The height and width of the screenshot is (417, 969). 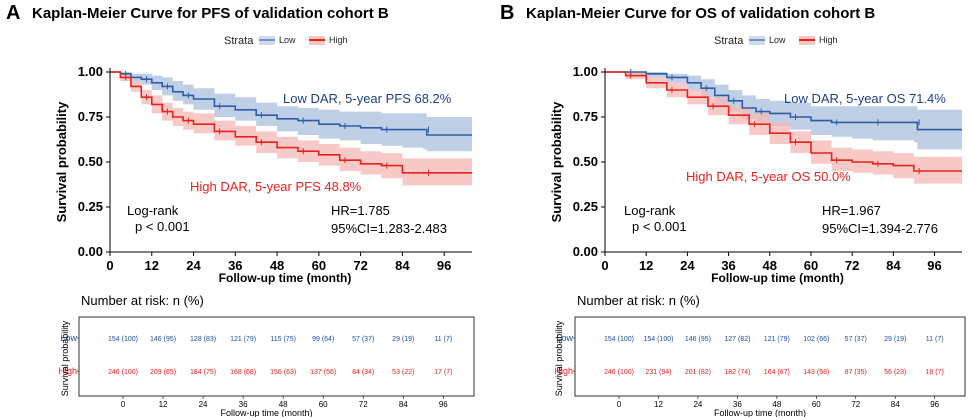 What do you see at coordinates (783, 101) in the screenshot?
I see `km-curve-low` at bounding box center [783, 101].